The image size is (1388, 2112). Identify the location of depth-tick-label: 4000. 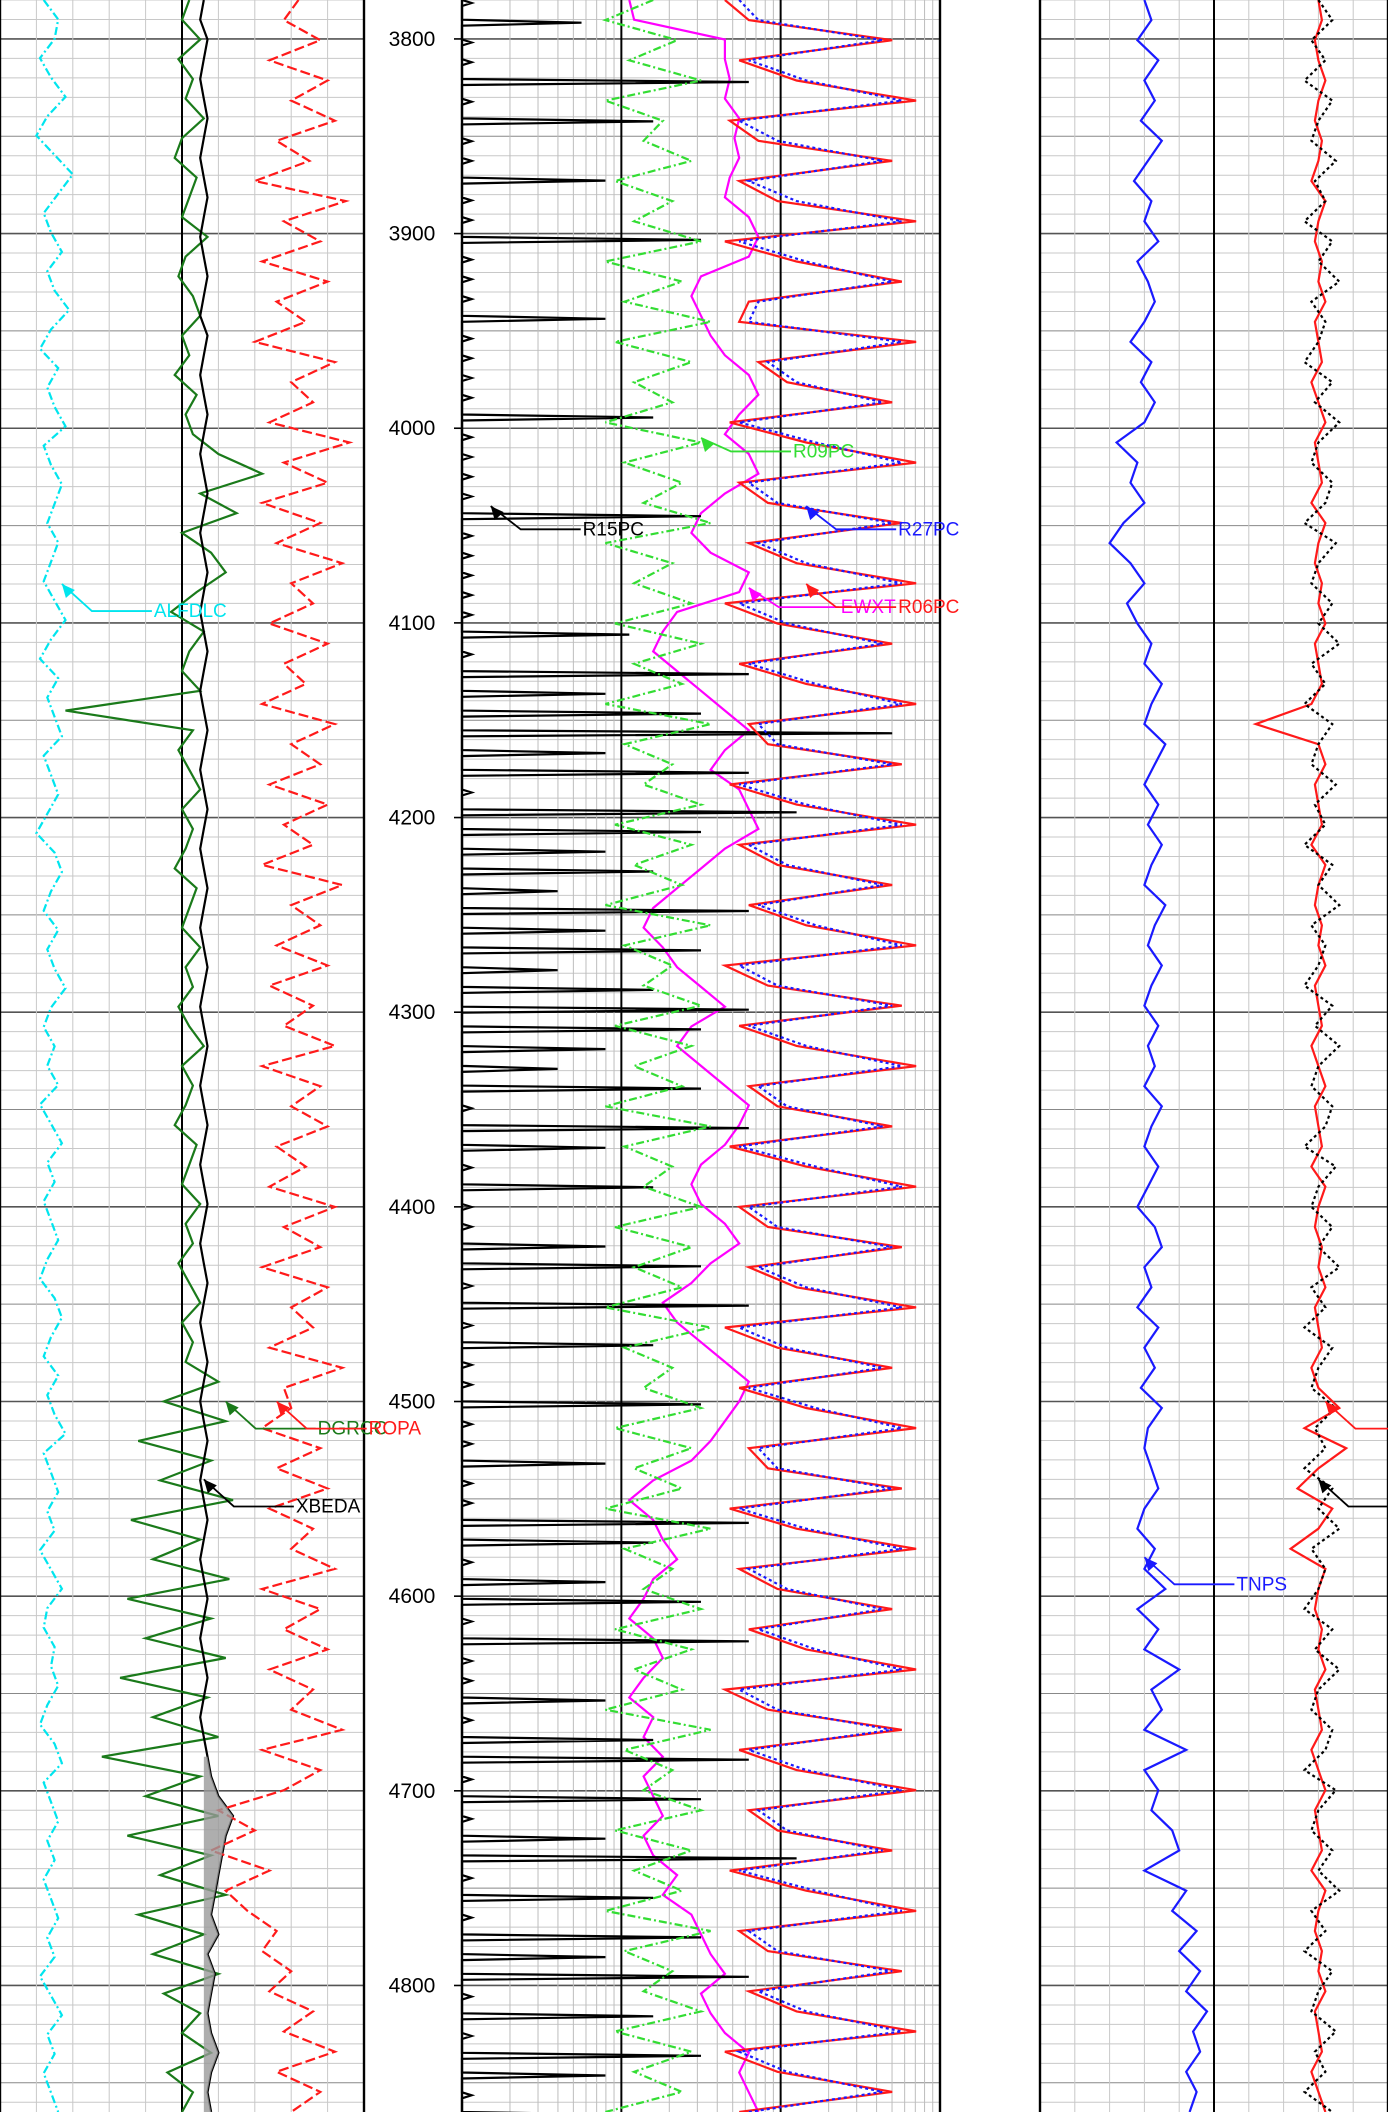
(412, 428).